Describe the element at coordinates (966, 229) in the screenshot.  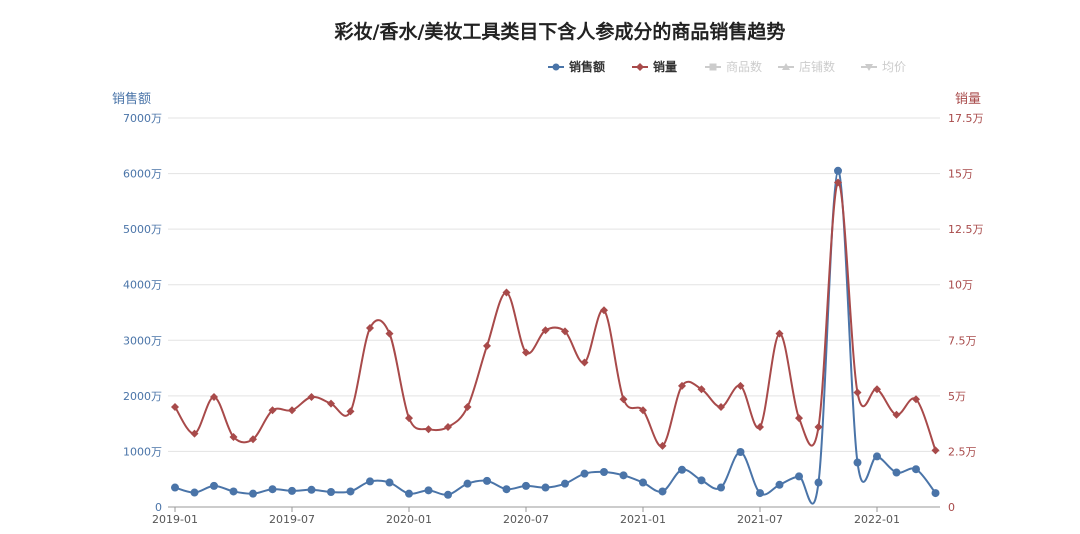
I see `right-tick-label: 12.5万` at that location.